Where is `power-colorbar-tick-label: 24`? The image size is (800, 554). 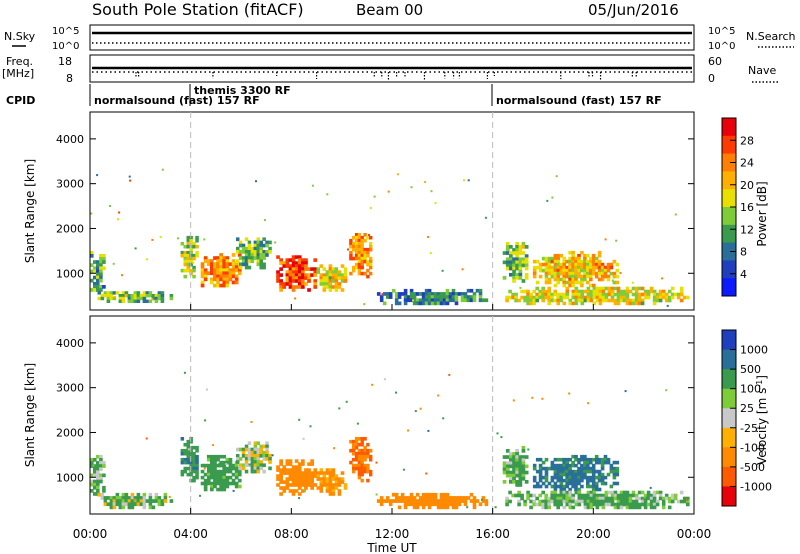
power-colorbar-tick-label: 24 is located at coordinates (747, 163).